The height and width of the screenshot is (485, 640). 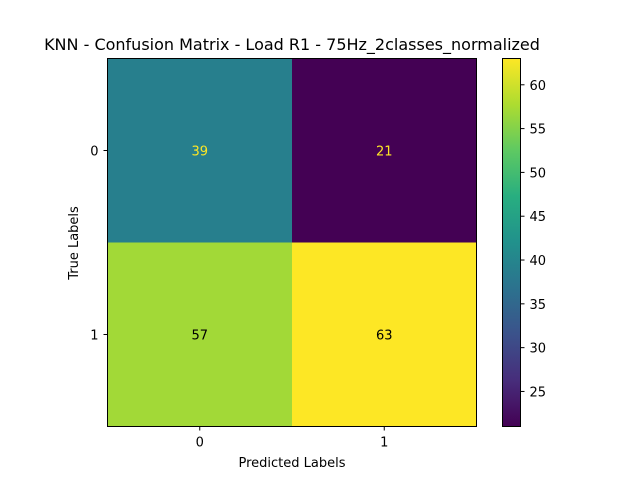 I want to click on y-tick-label: 1, so click(x=94, y=336).